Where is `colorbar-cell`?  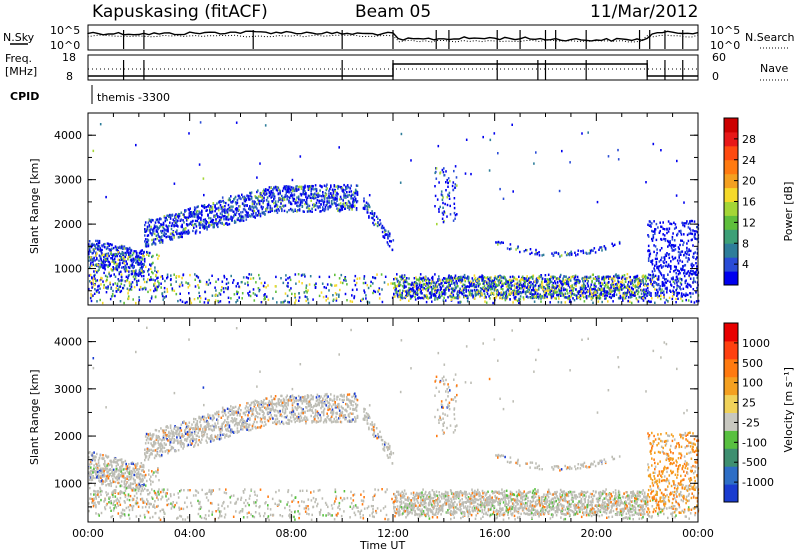
colorbar-cell is located at coordinates (731, 236).